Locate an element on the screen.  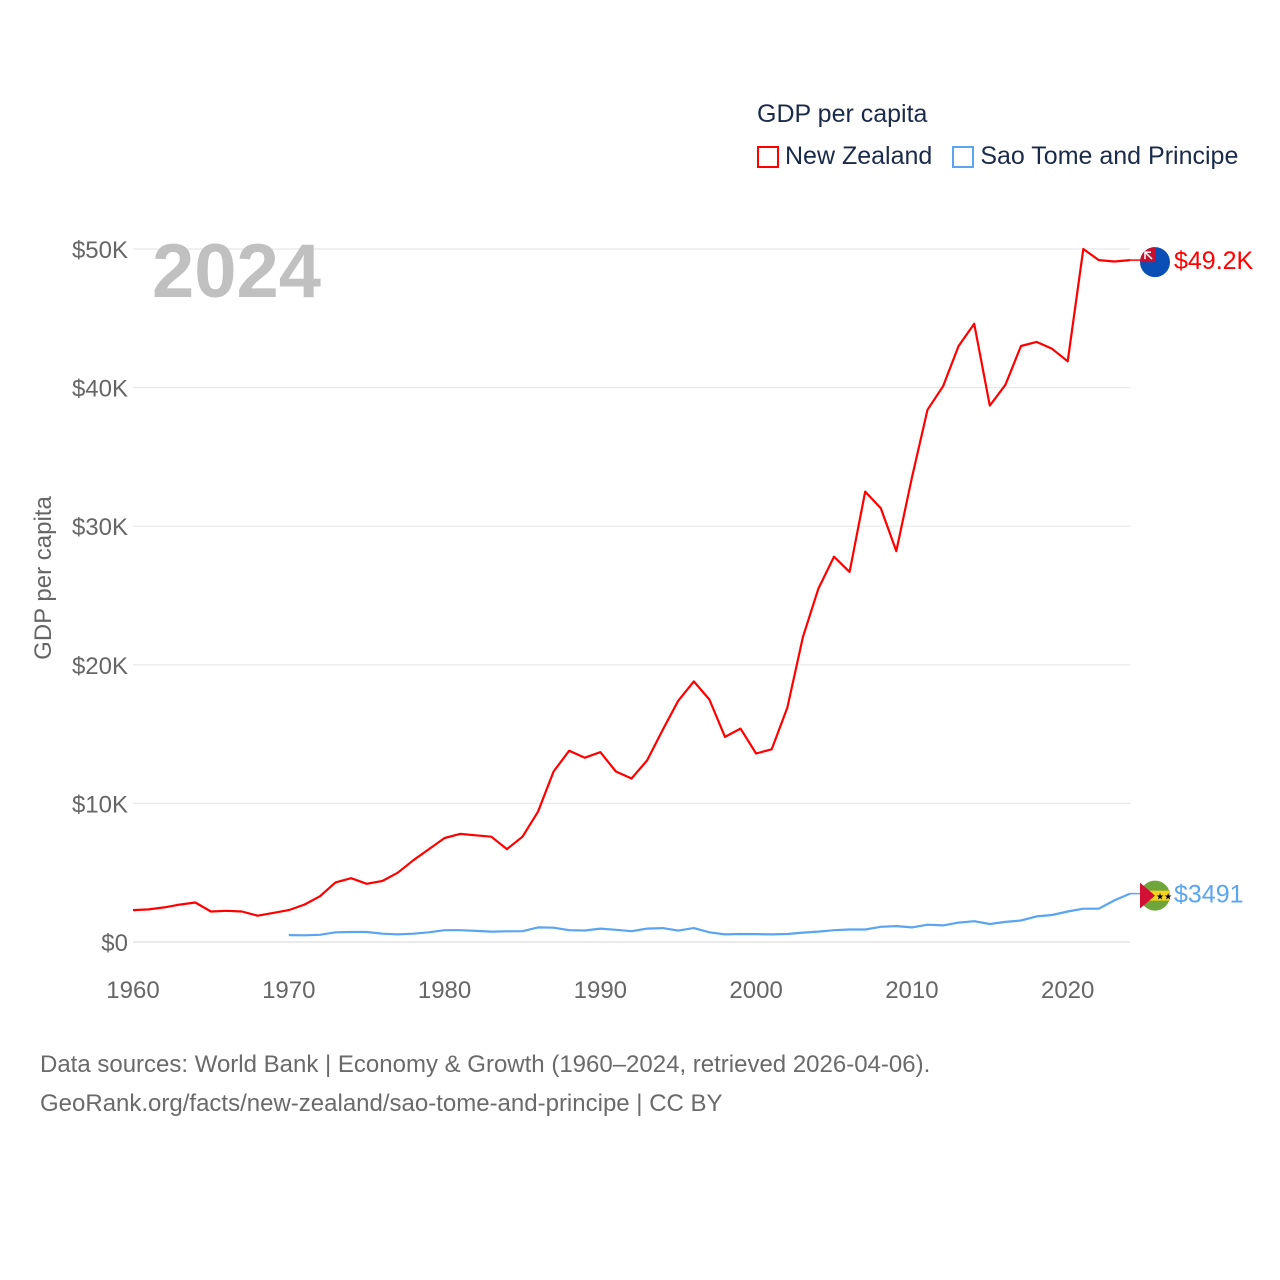
y-tick-label: $10K is located at coordinates (100, 804).